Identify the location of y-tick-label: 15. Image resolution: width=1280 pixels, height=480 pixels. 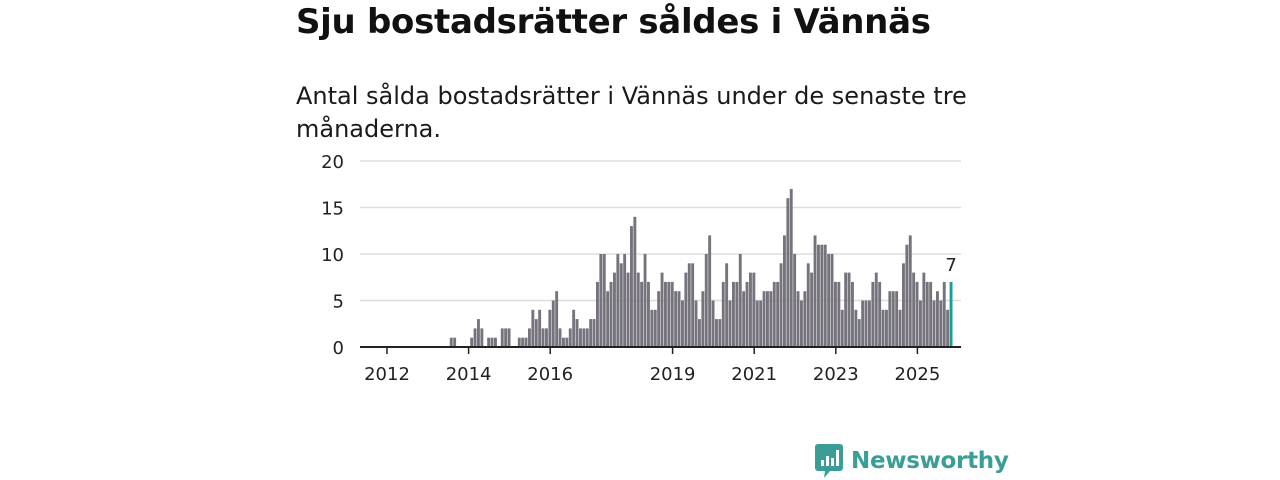
(332, 209).